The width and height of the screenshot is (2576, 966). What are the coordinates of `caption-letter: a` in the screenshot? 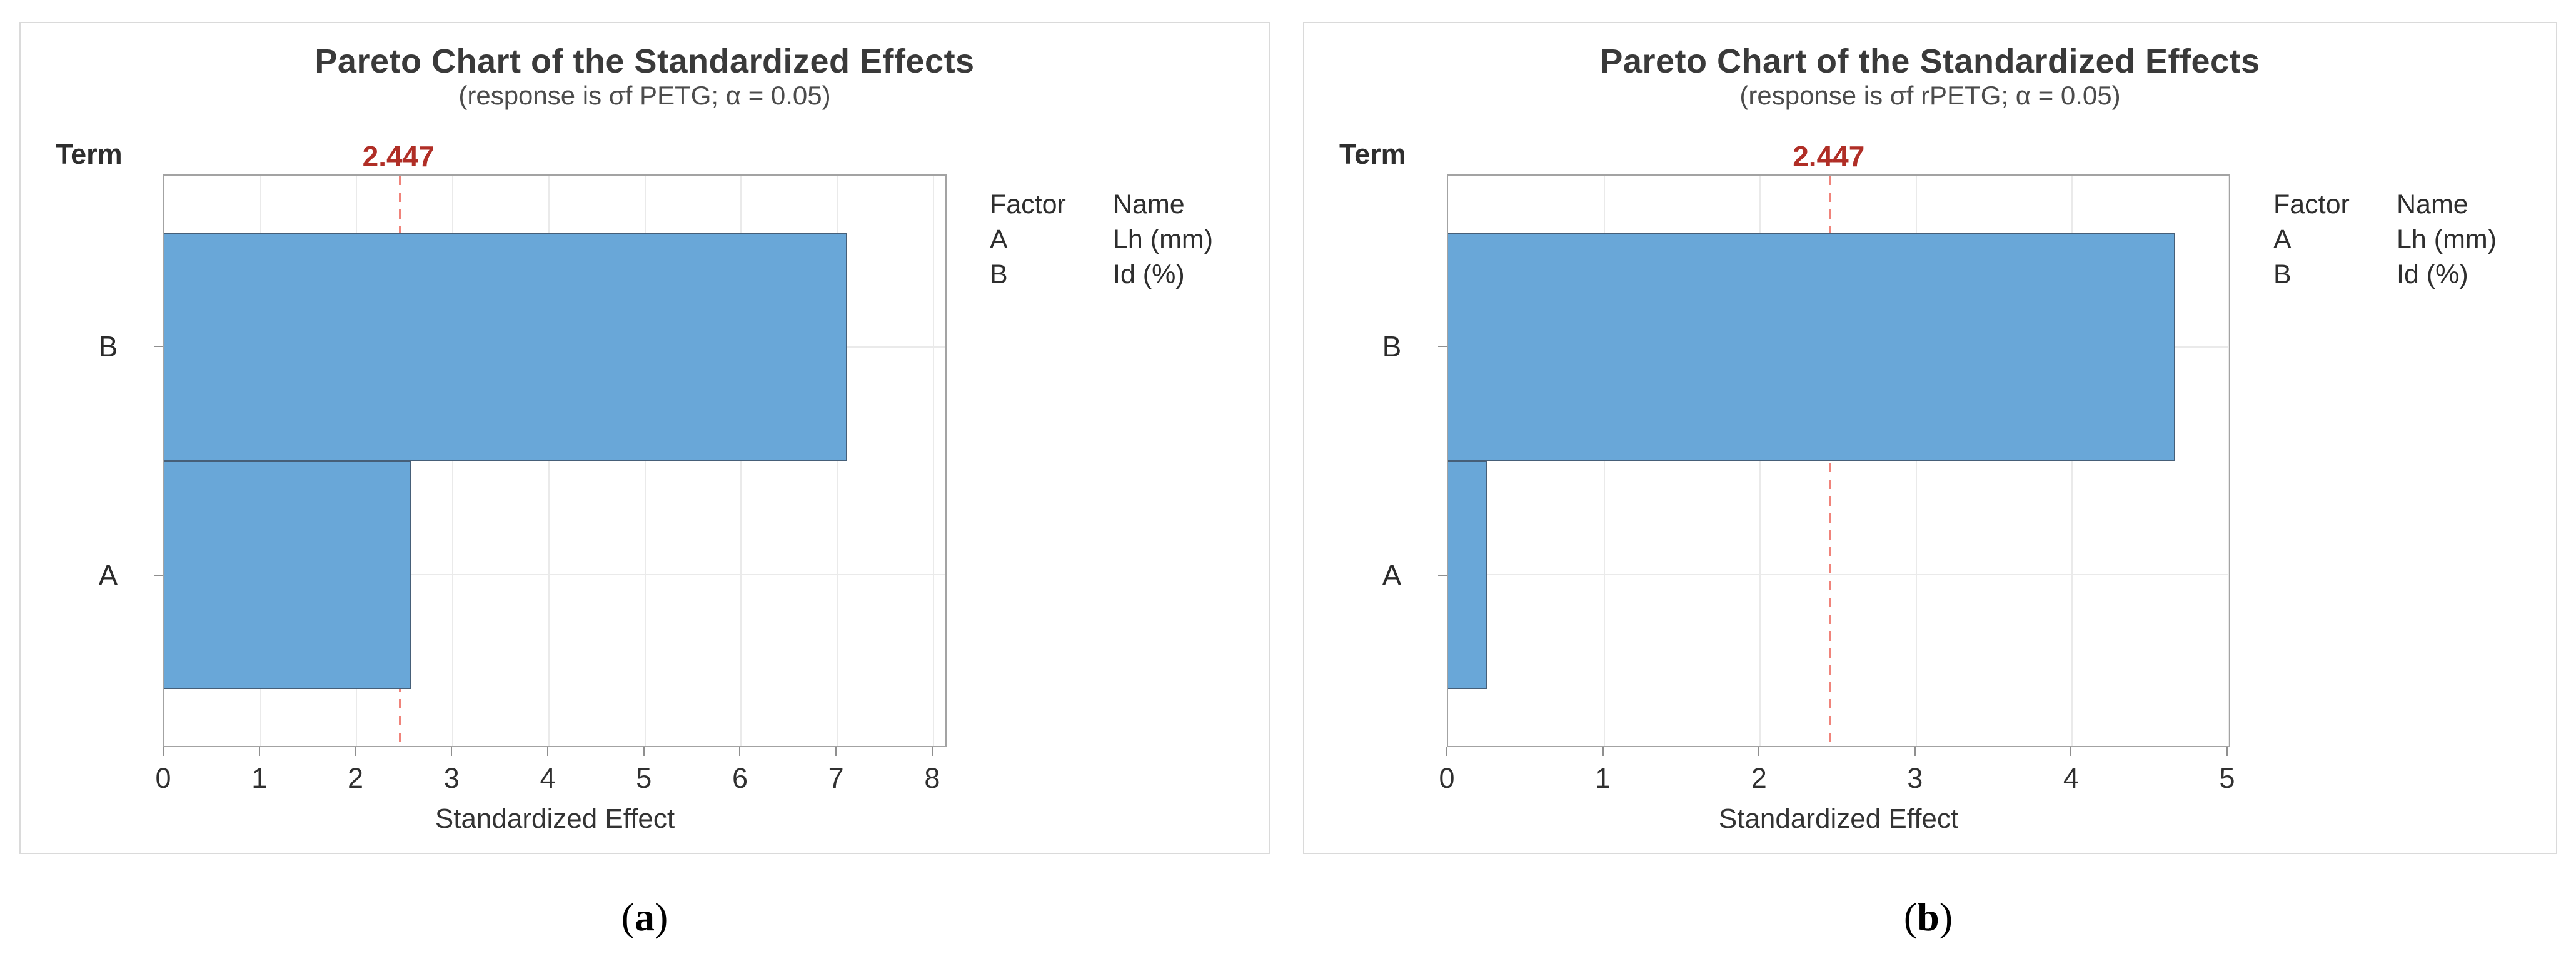 It's located at (645, 917).